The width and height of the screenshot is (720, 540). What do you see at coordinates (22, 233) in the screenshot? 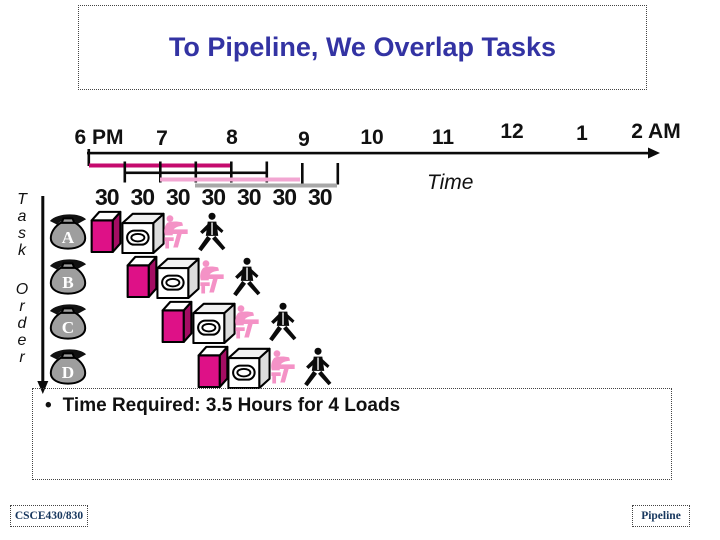
I see `task-axis-letter: s` at bounding box center [22, 233].